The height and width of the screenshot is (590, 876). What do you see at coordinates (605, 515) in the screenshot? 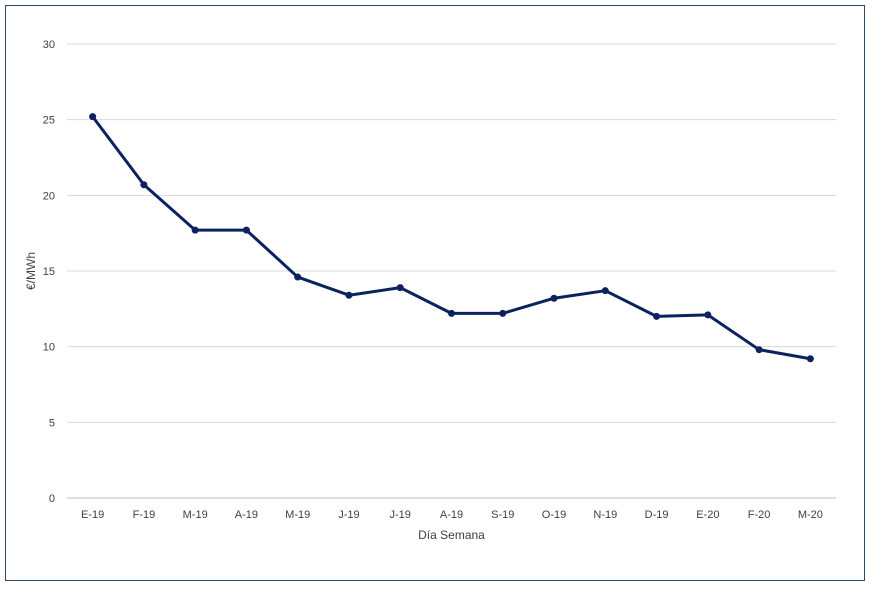
I see `x-tick-label: N-19` at bounding box center [605, 515].